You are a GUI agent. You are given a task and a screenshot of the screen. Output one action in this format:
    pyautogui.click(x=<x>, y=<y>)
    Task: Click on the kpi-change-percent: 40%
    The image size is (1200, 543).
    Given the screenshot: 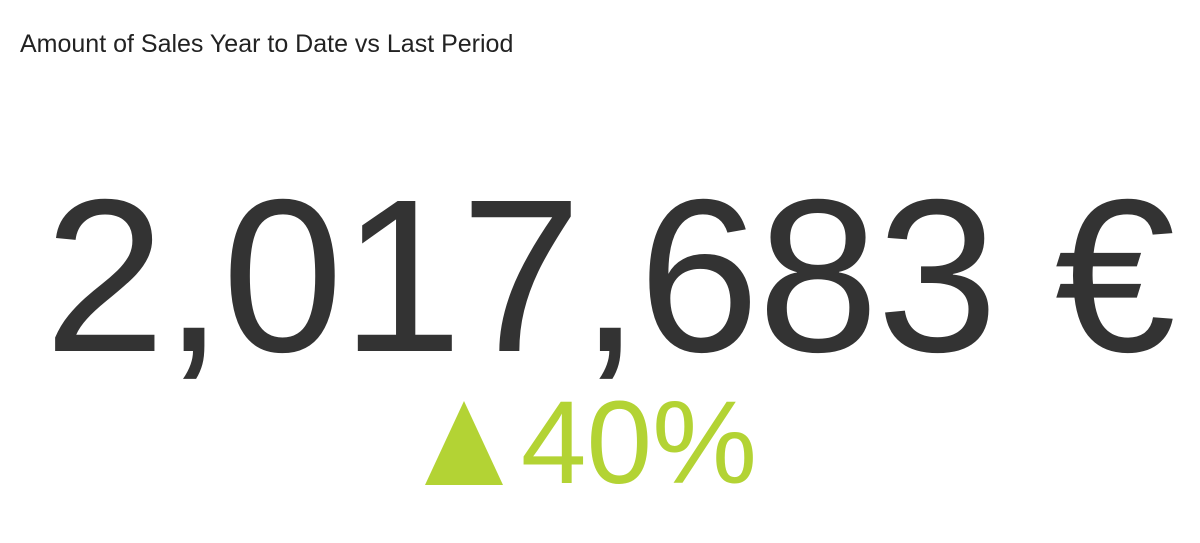 What is the action you would take?
    pyautogui.click(x=639, y=443)
    